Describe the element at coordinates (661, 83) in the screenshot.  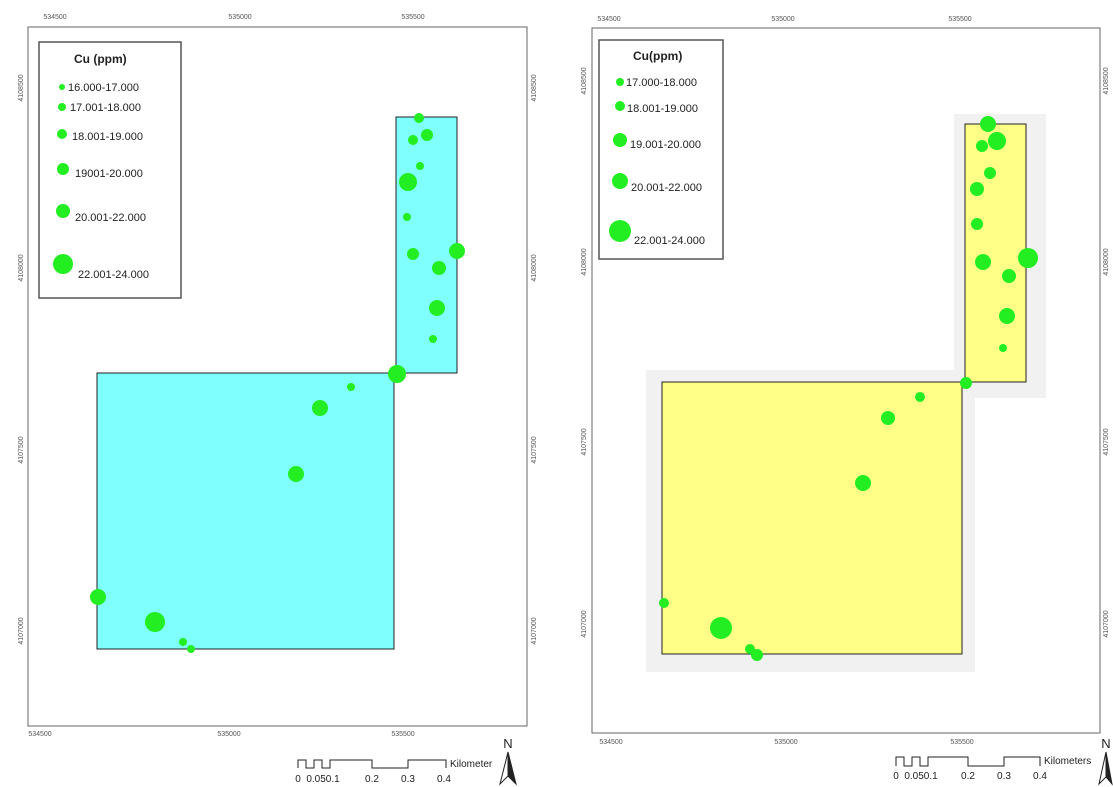
I see `legend-label: 17.000-18.000` at that location.